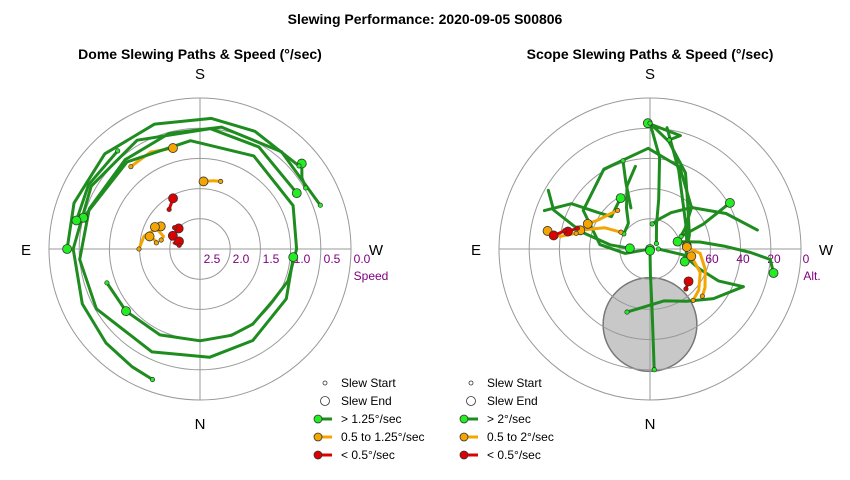 This screenshot has width=850, height=480. I want to click on dome-cardinal-bottom: N, so click(200, 424).